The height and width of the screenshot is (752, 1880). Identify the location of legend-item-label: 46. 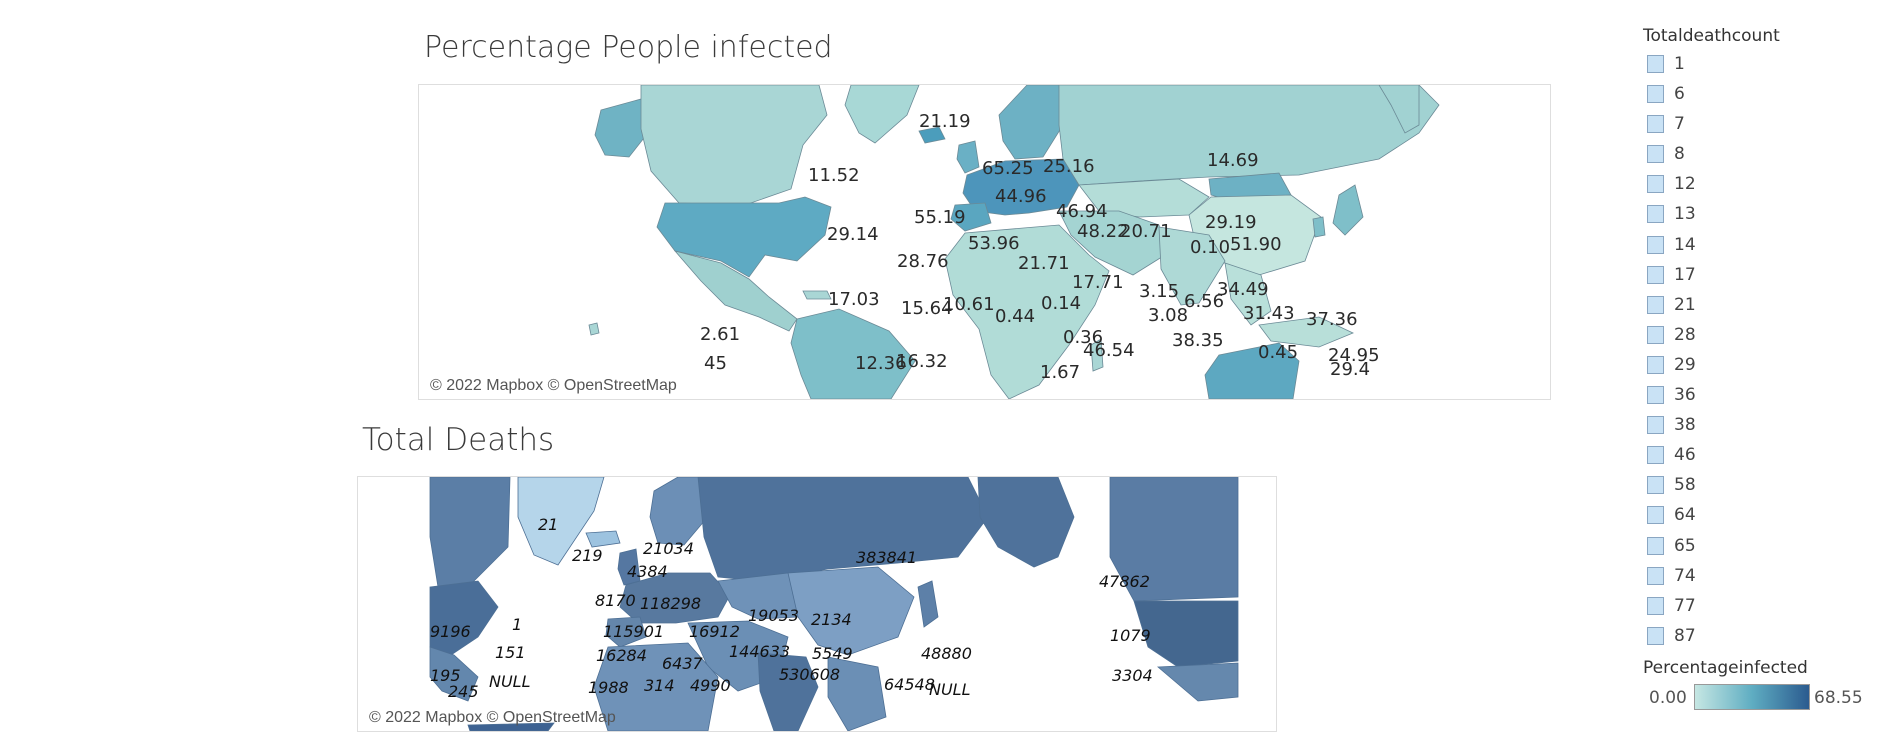
(1685, 455).